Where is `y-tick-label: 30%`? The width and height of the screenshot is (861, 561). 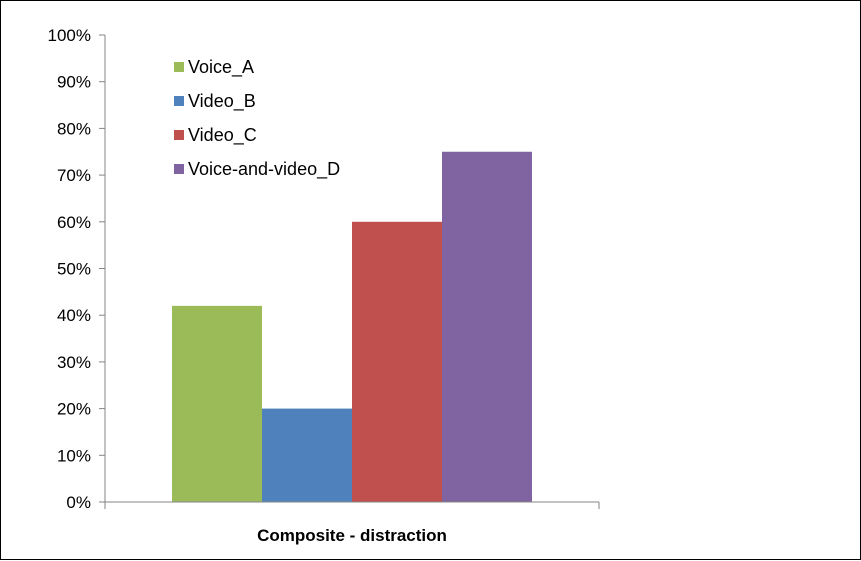 y-tick-label: 30% is located at coordinates (74, 362).